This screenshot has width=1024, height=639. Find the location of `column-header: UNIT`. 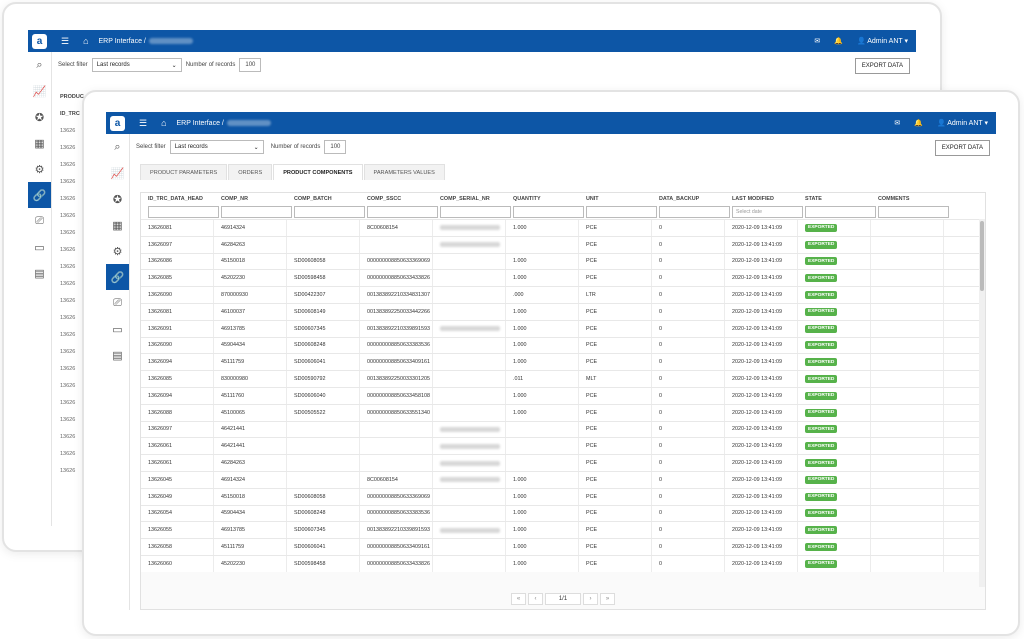

column-header: UNIT is located at coordinates (592, 198).